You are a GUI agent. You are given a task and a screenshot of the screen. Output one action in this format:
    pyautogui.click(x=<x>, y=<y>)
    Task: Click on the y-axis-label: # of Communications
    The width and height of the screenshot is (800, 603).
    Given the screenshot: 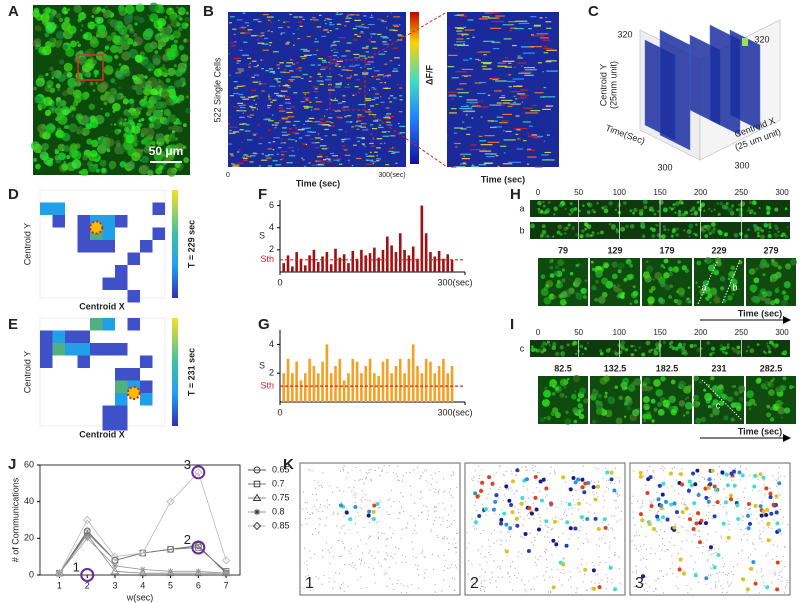 What is the action you would take?
    pyautogui.click(x=15, y=519)
    